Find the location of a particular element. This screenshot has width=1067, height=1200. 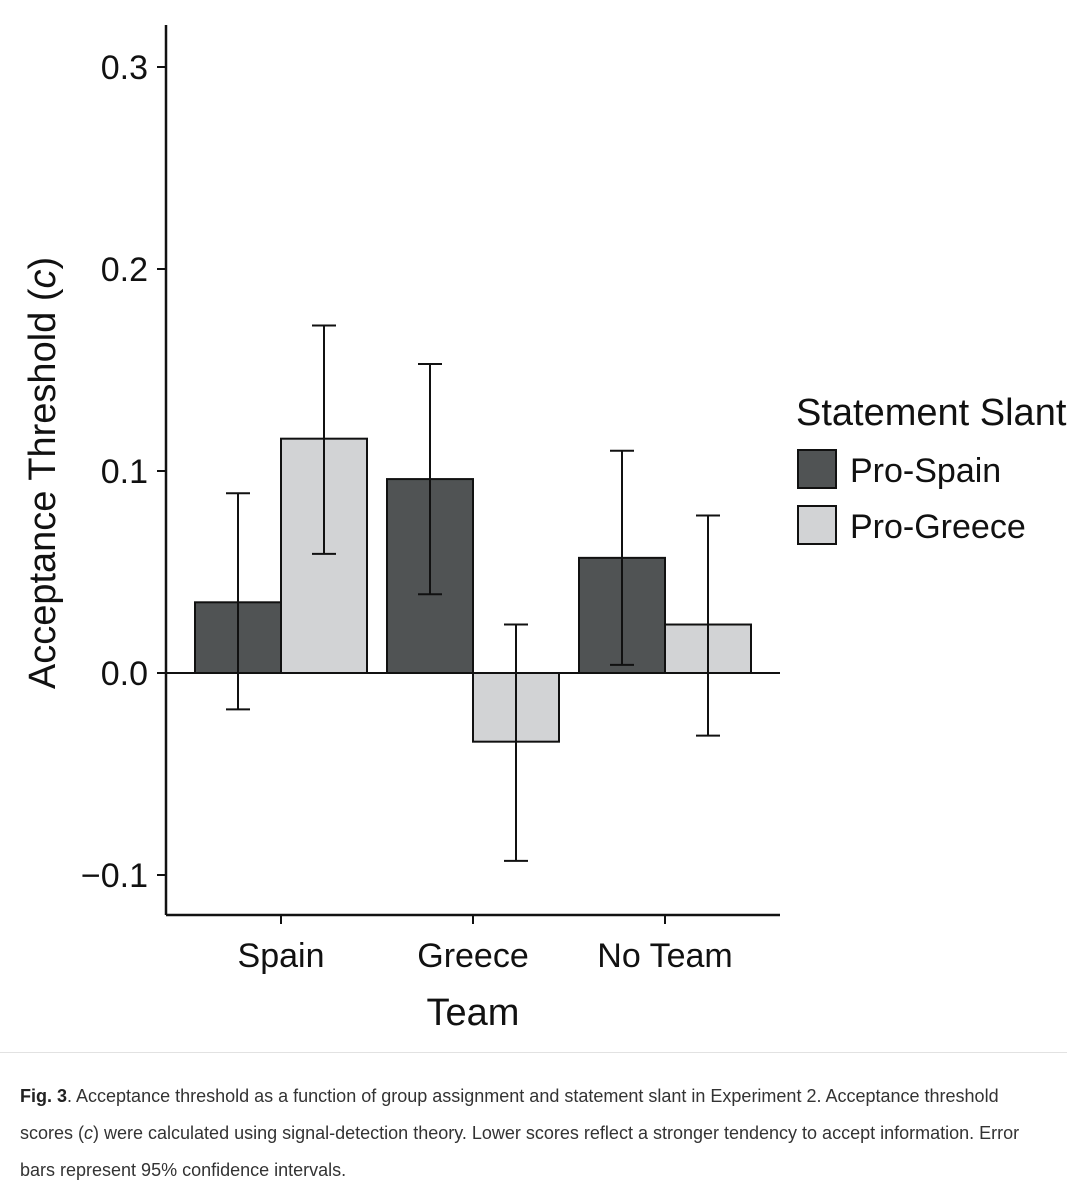

legend-title: Statement Slant is located at coordinates (931, 413).